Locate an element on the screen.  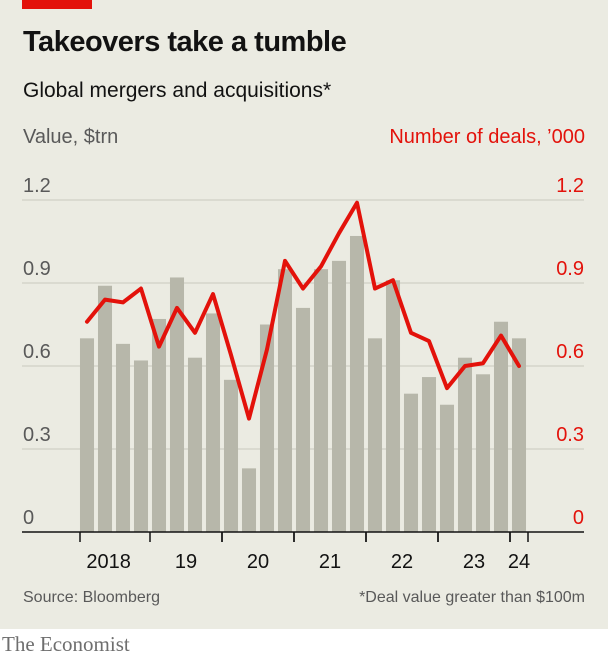
right-tick-label: 0.9 is located at coordinates (570, 269).